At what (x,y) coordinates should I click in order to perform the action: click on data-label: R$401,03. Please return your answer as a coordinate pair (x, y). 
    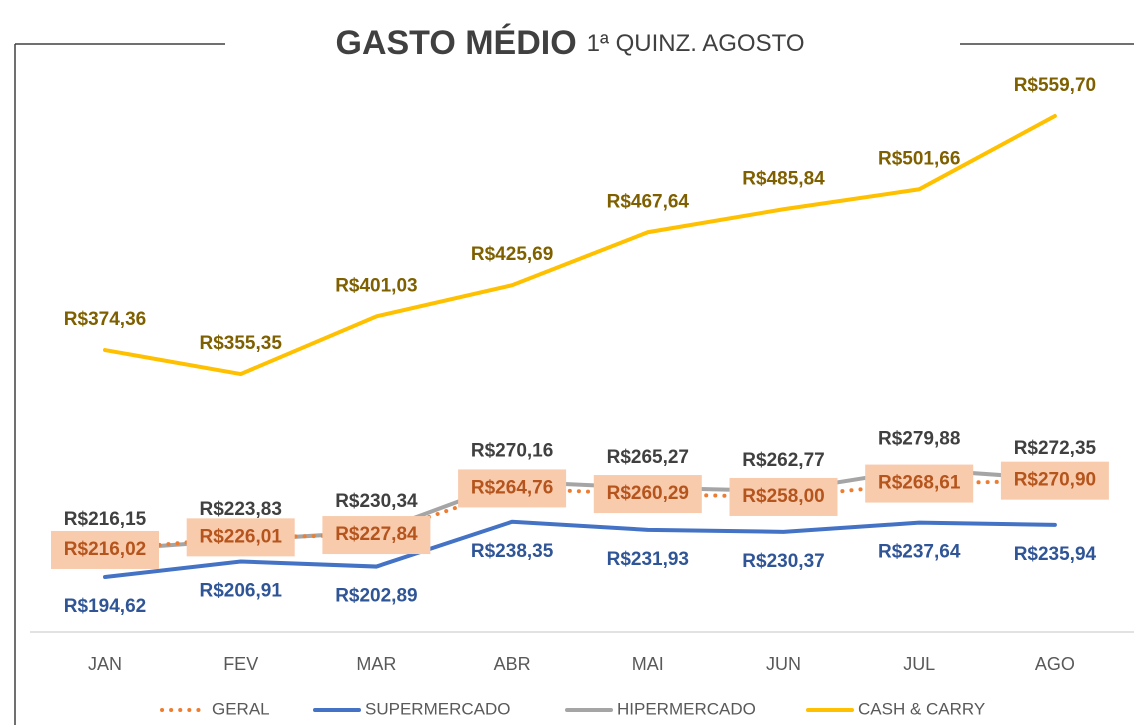
    Looking at the image, I should click on (376, 285).